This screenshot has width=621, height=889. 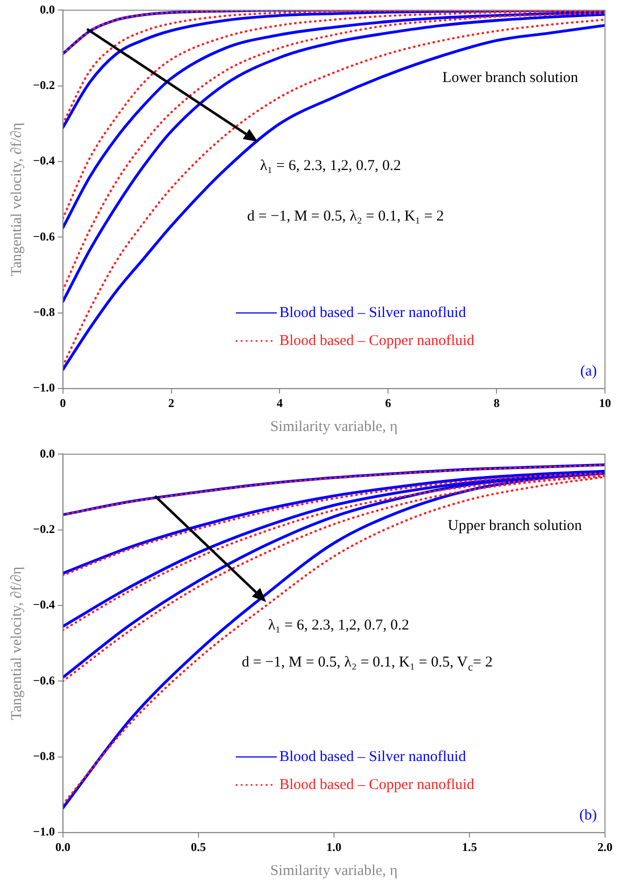 I want to click on annotation: (a), so click(x=588, y=372).